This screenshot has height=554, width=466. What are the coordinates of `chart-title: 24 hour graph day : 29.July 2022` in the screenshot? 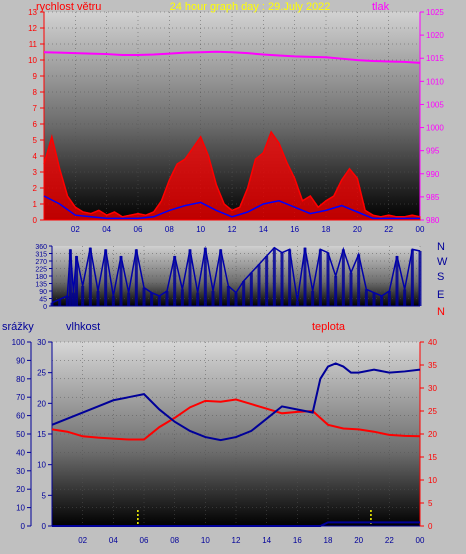 It's located at (250, 7).